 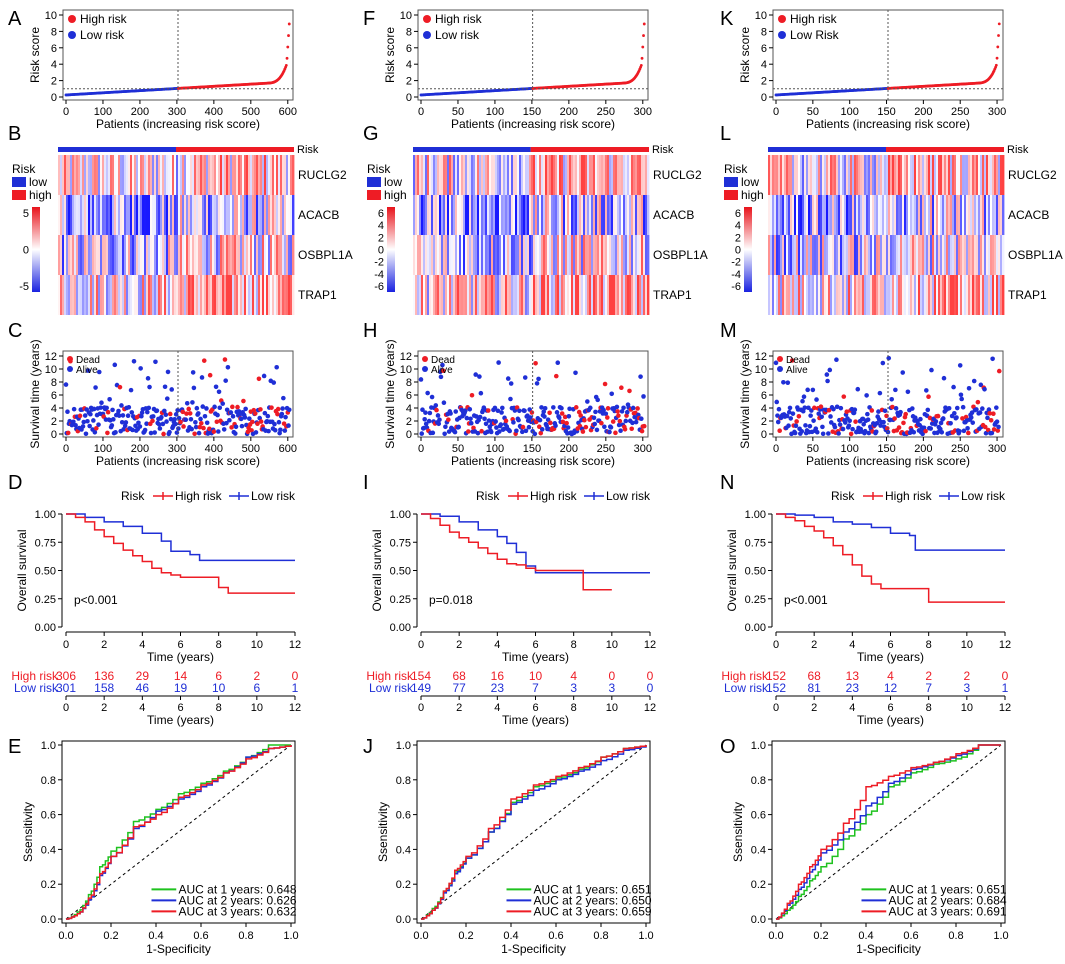 What do you see at coordinates (573, 688) in the screenshot?
I see `table-low-count: 3` at bounding box center [573, 688].